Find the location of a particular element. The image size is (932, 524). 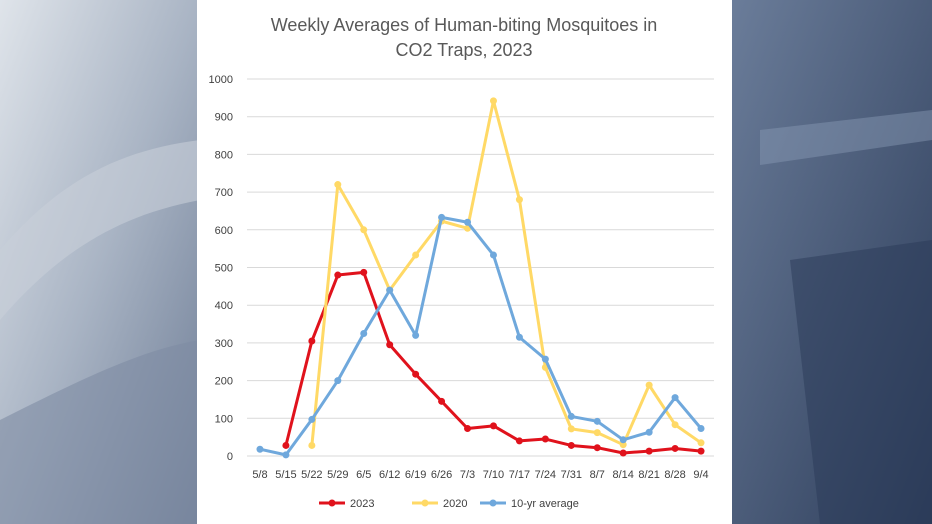

x-tick-label: 6/12 is located at coordinates (389, 475).